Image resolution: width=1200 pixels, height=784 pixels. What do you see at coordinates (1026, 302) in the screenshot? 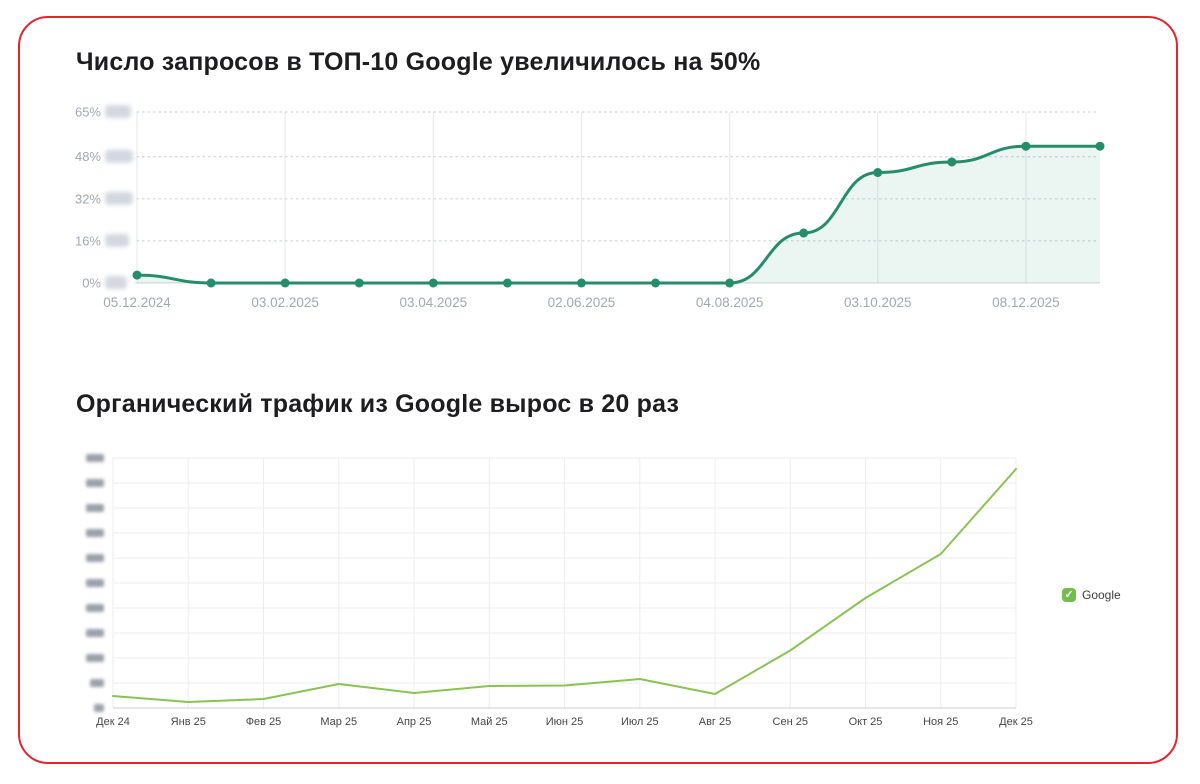
I see `svg-text: 08.12.2025` at bounding box center [1026, 302].